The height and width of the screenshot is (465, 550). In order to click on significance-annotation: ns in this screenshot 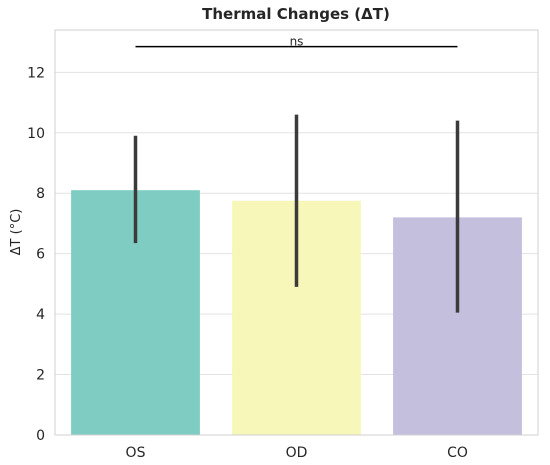, I will do `click(296, 42)`.